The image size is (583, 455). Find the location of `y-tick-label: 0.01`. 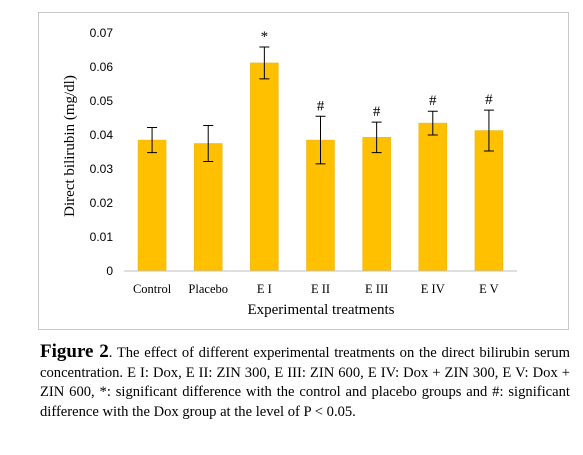

y-tick-label: 0.01 is located at coordinates (102, 237).